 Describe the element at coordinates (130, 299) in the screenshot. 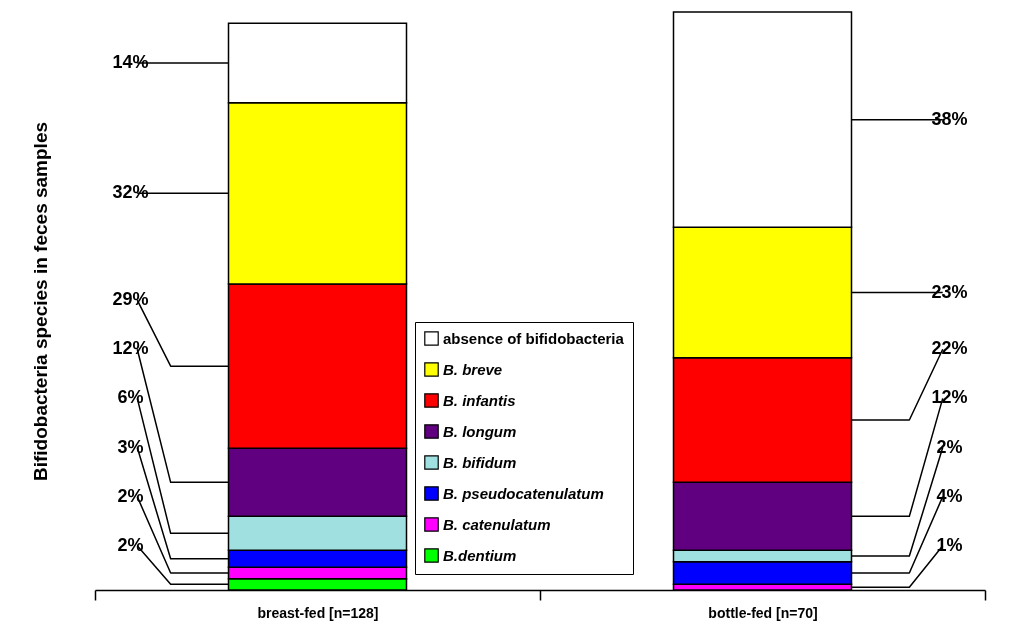

I see `data-label: 29%` at that location.